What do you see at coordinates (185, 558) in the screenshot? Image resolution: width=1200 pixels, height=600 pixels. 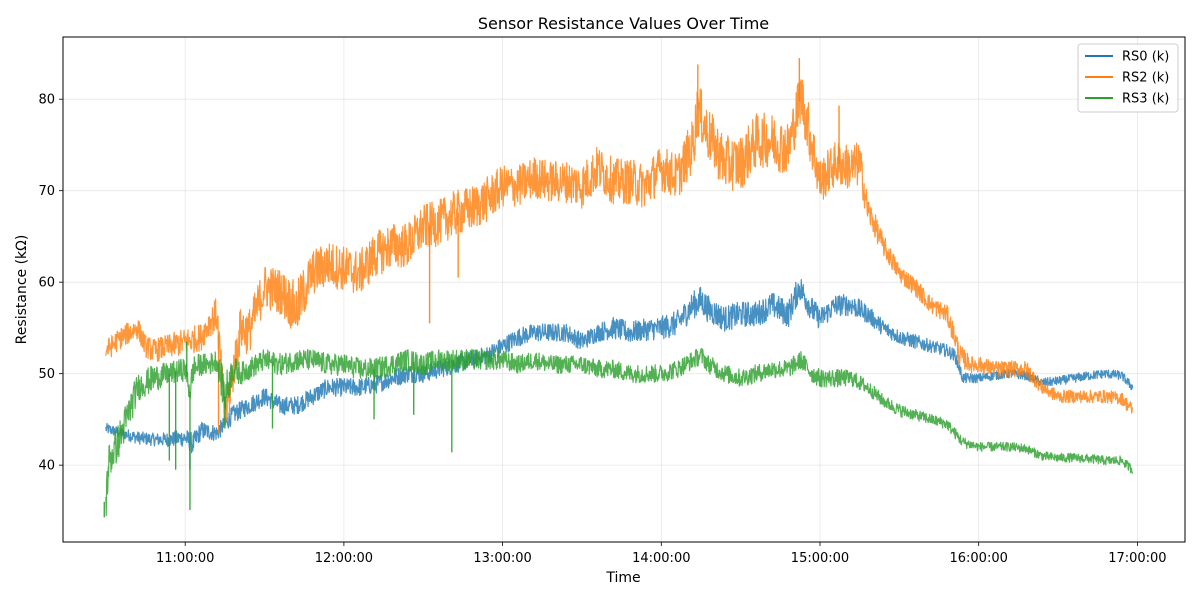 I see `x-tick-label: 11:00:00` at bounding box center [185, 558].